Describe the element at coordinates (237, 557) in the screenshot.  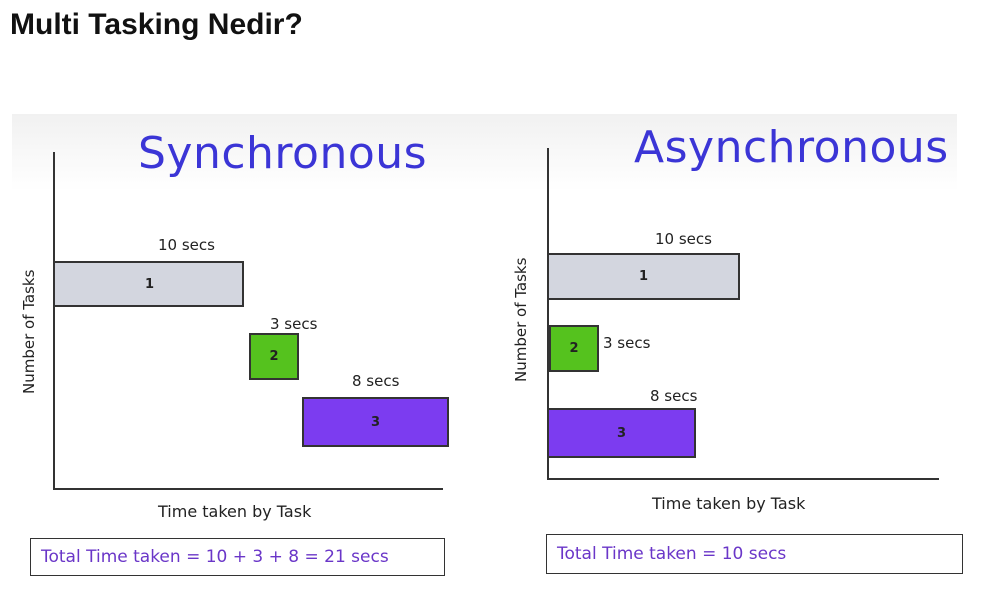
I see `total-time-box: Total Time taken = 10 + 3 + 8 = 21 secs` at that location.